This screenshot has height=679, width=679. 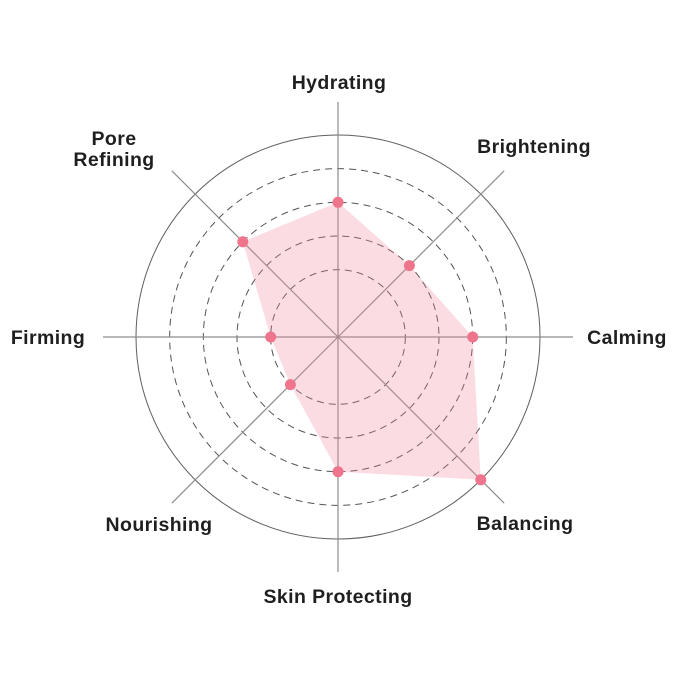 I want to click on data-point-nourishing, so click(x=290, y=385).